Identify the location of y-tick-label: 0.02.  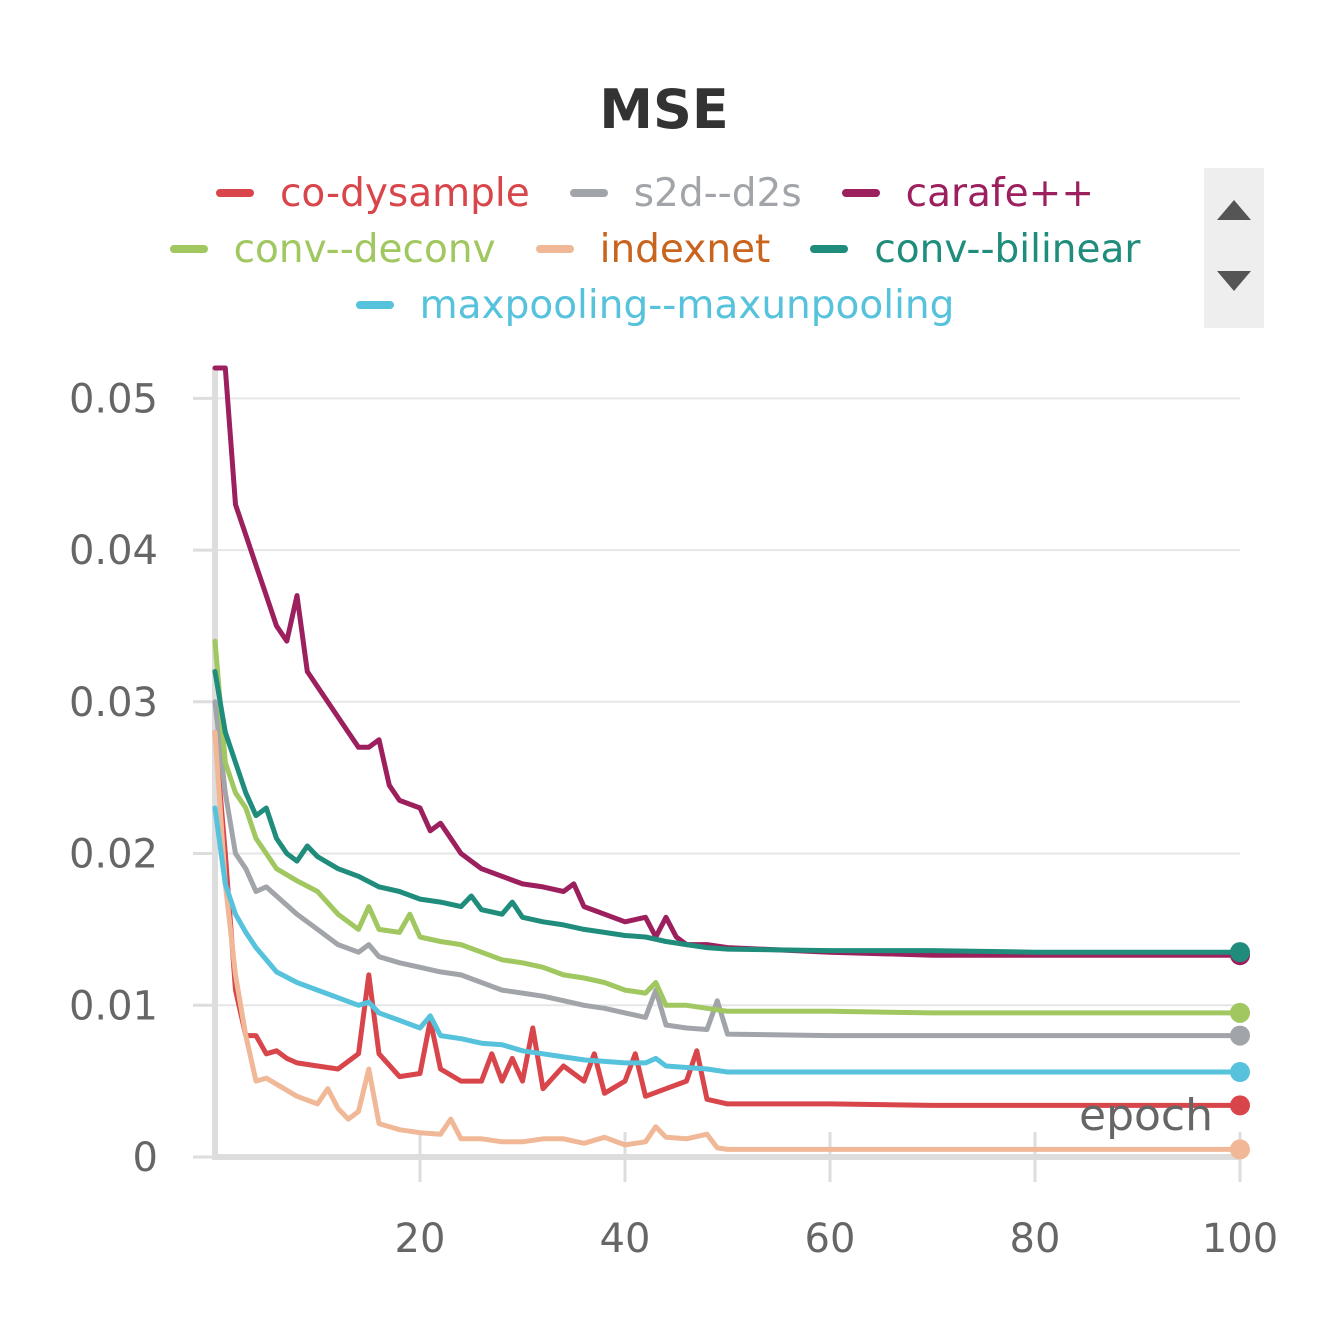
(113, 855).